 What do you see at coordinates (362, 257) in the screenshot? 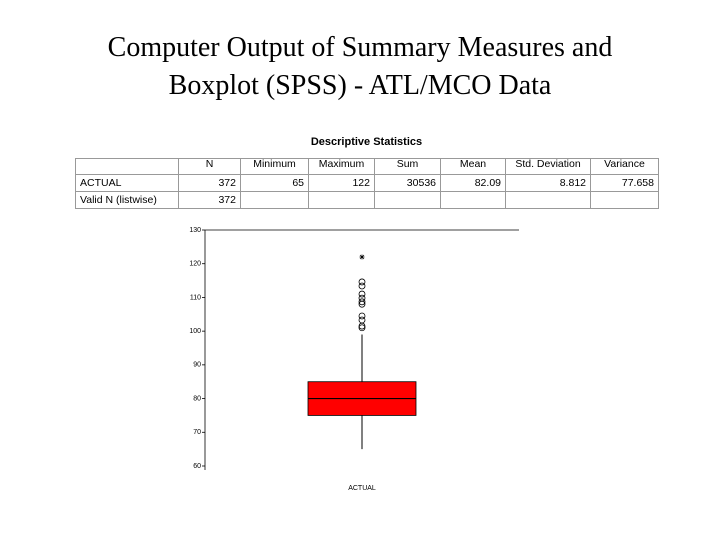
I see `extreme` at bounding box center [362, 257].